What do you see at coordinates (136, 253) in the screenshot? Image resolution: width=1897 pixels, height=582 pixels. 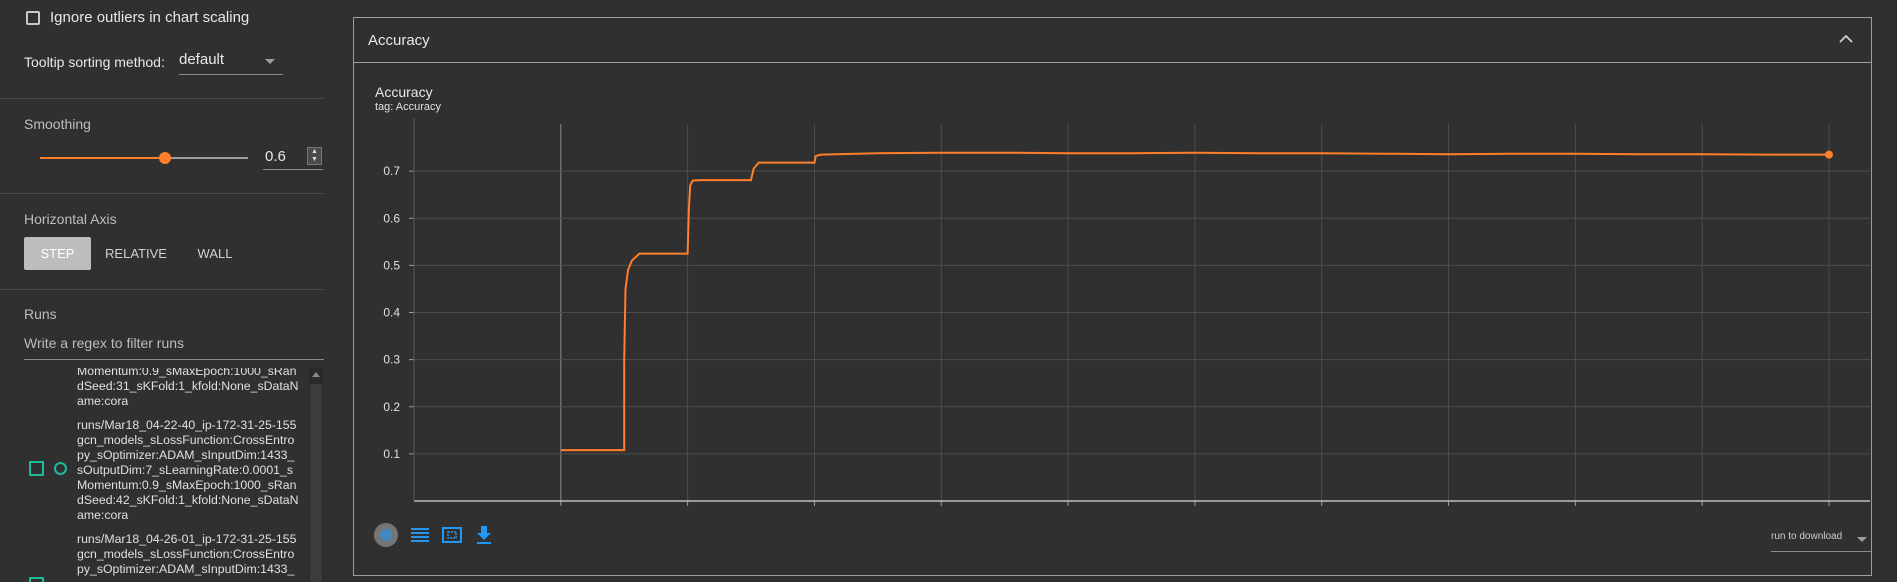 I see `axis-relative-button: RELATIVE` at bounding box center [136, 253].